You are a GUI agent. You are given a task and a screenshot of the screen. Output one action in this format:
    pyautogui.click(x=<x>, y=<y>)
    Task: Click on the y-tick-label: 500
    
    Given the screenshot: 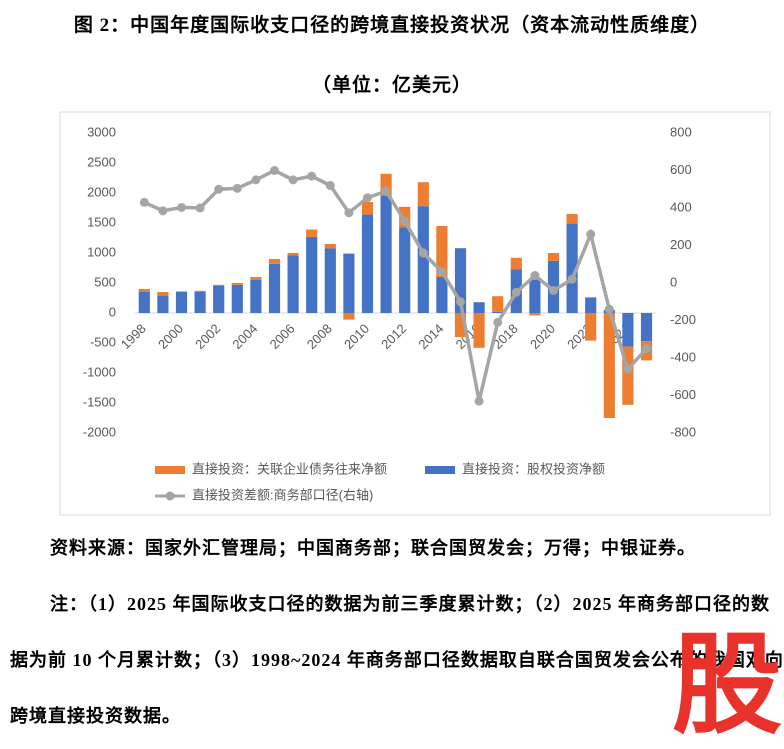 What is the action you would take?
    pyautogui.click(x=105, y=281)
    